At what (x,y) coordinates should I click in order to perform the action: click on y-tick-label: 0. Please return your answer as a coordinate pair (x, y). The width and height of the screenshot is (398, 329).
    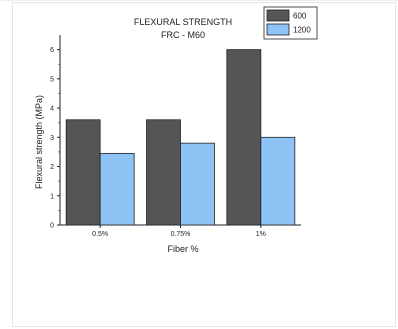
    Looking at the image, I should click on (52, 226).